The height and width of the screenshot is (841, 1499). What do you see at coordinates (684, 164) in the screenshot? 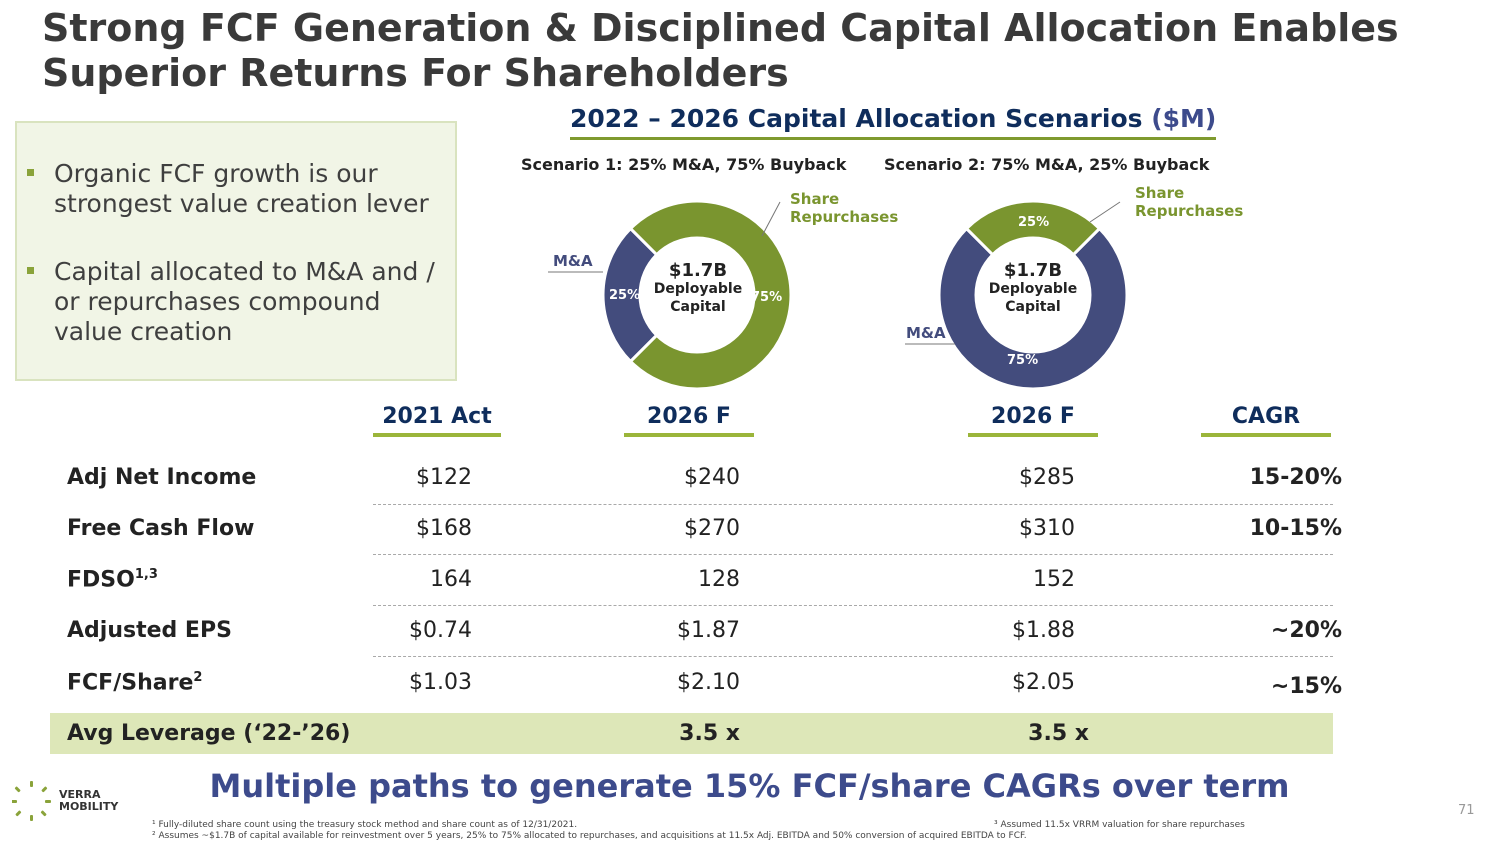
I see `scenario1-label: Scenario 1: 25% M&A, 75% Buyback` at bounding box center [684, 164].